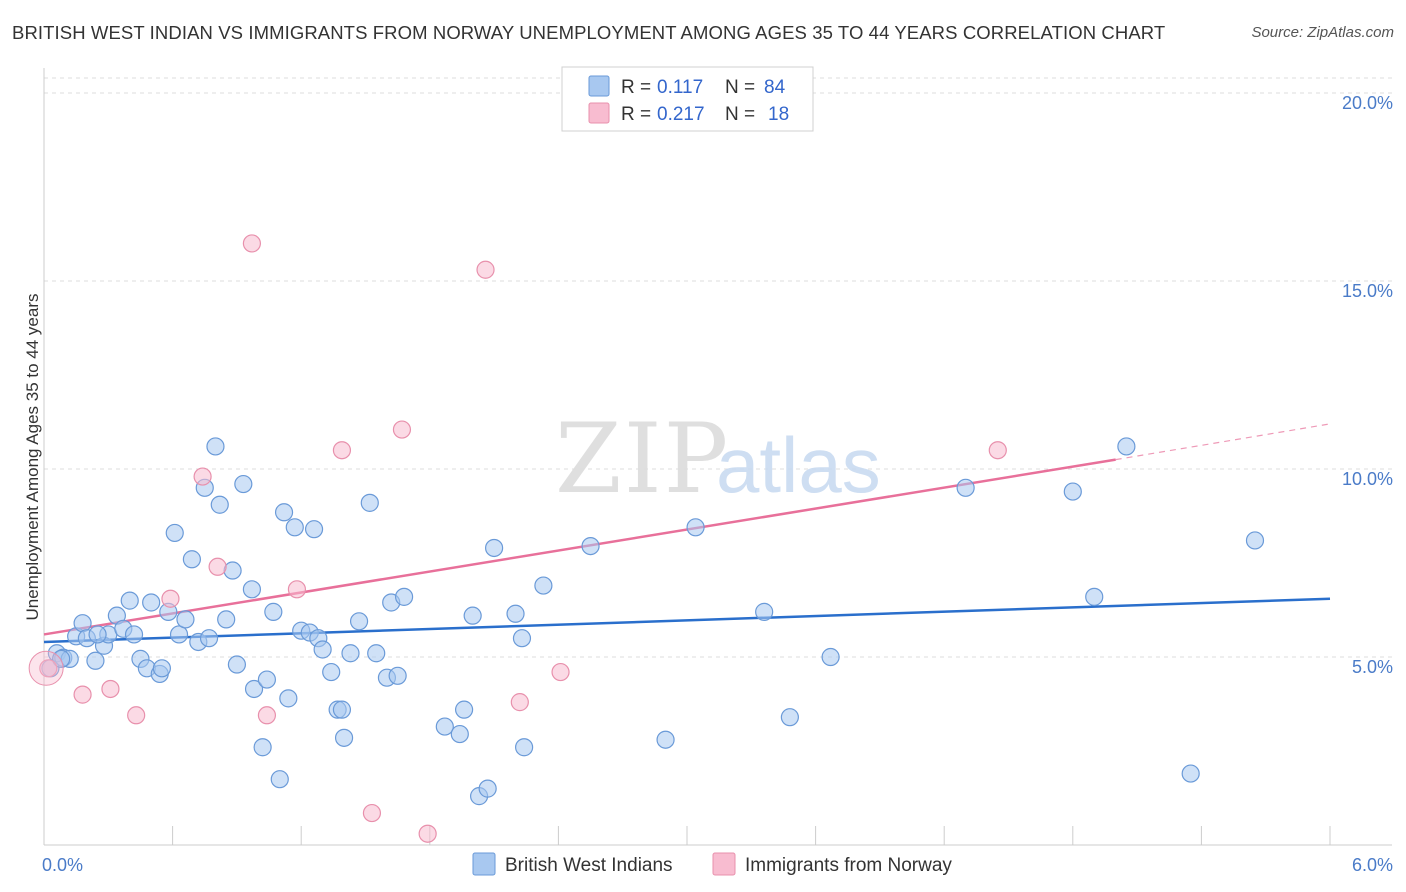 The height and width of the screenshot is (892, 1406). Describe the element at coordinates (775, 87) in the screenshot. I see `legend-n-value: 84` at that location.